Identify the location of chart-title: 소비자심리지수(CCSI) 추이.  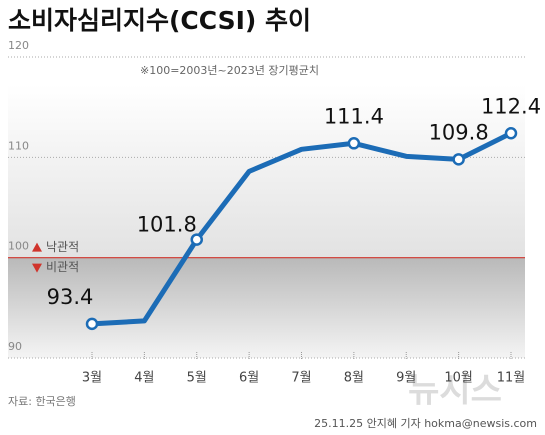
(159, 20).